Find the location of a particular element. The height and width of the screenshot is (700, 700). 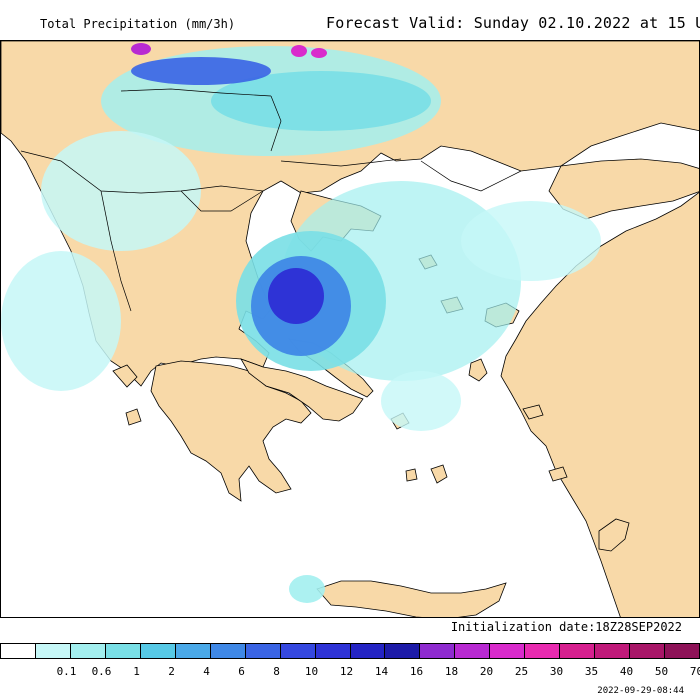

color-scale-labels: 0.1 0.6 1 2 4 6 8 10 12 14 16 18 20 25 30 35 40 50 70 is located at coordinates (350, 672).